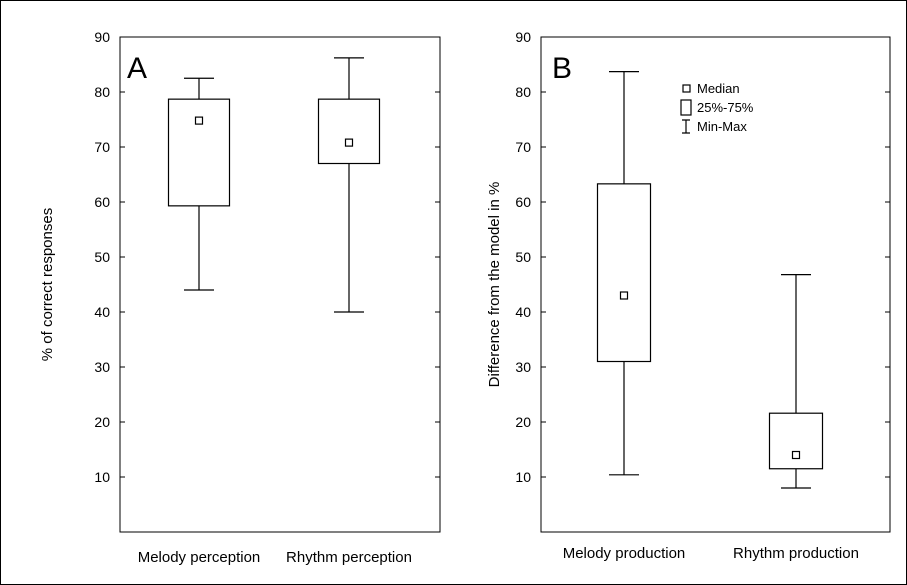  I want to click on legend-median-icon, so click(686, 88).